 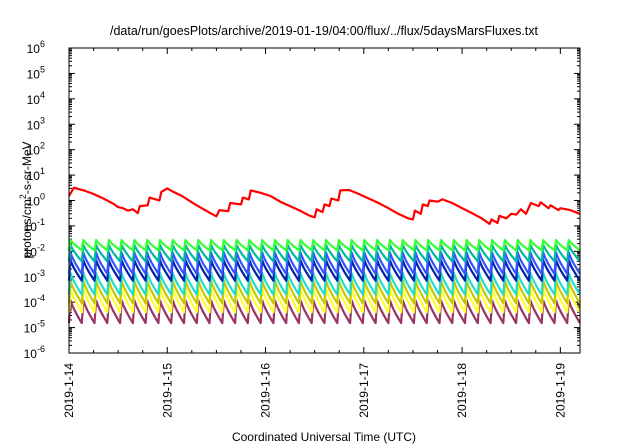 What do you see at coordinates (41, 298) in the screenshot?
I see `y-tick-exponent: -4` at bounding box center [41, 298].